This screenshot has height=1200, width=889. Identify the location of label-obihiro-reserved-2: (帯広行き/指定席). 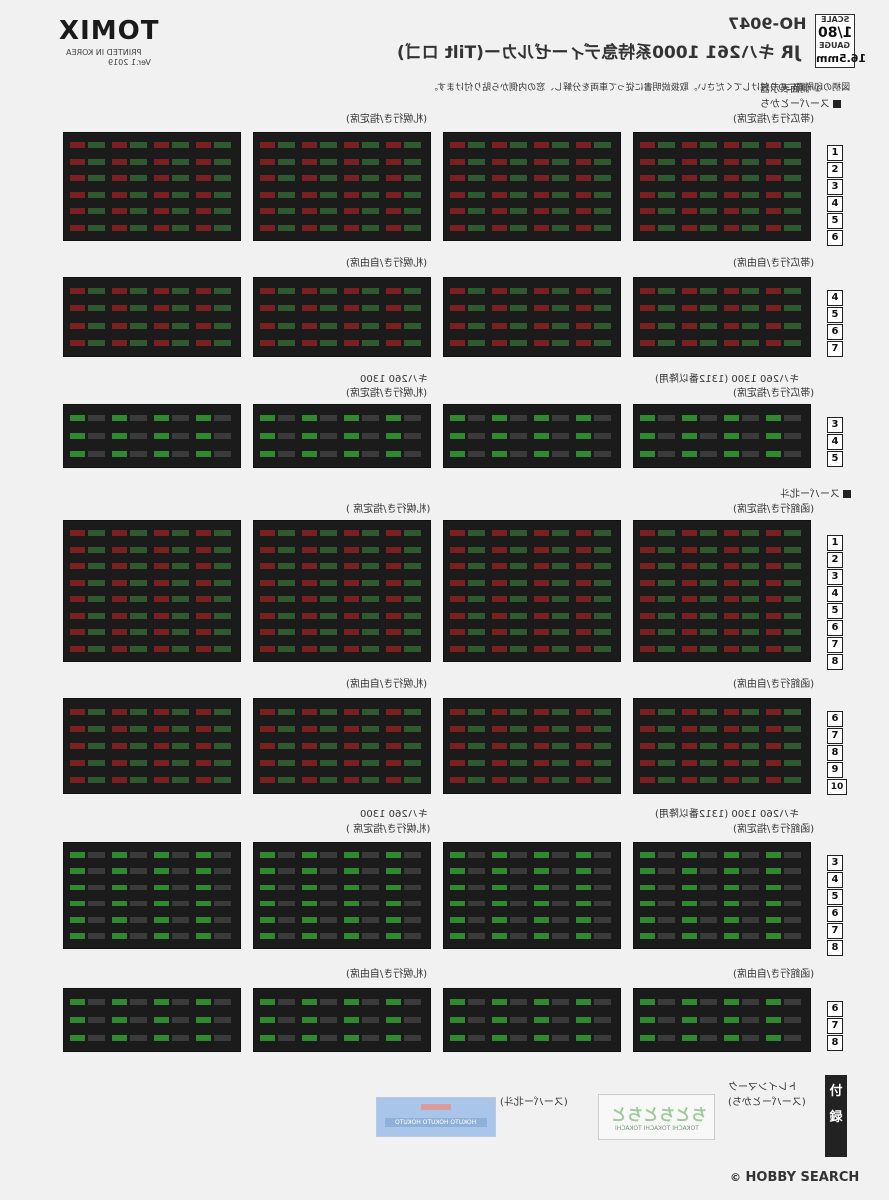
(773, 391).